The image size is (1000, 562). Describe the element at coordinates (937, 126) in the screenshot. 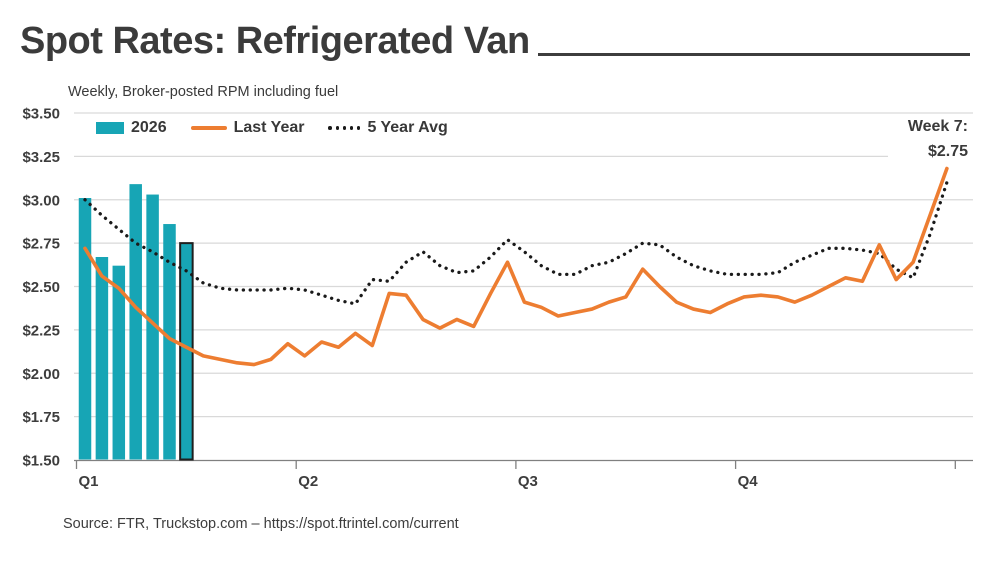

I see `week-annotation-label: Week 7:` at that location.